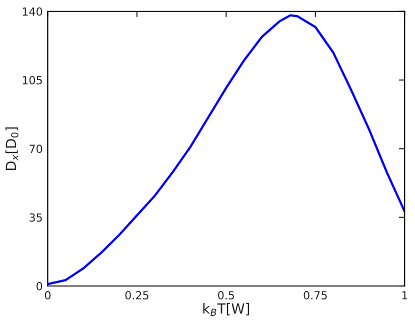 This screenshot has height=325, width=415. What do you see at coordinates (405, 295) in the screenshot?
I see `x-tick-label: 1` at bounding box center [405, 295].